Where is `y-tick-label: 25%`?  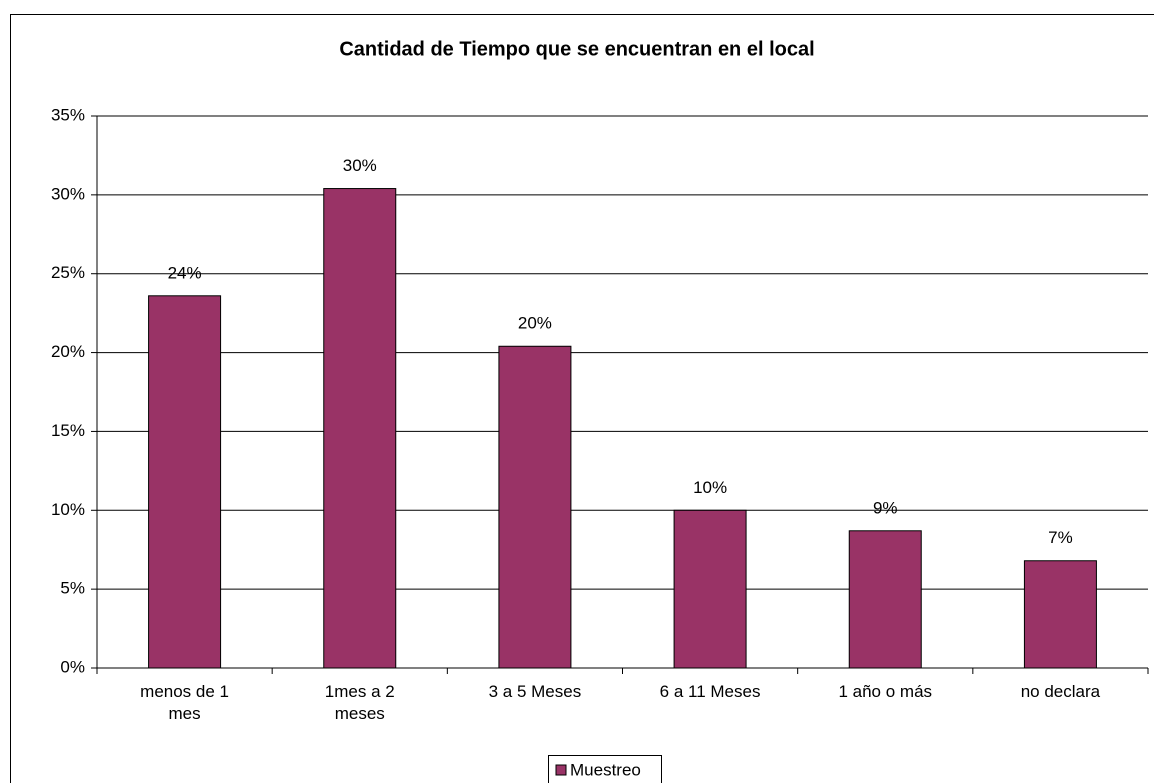 y-tick-label: 25% is located at coordinates (68, 272).